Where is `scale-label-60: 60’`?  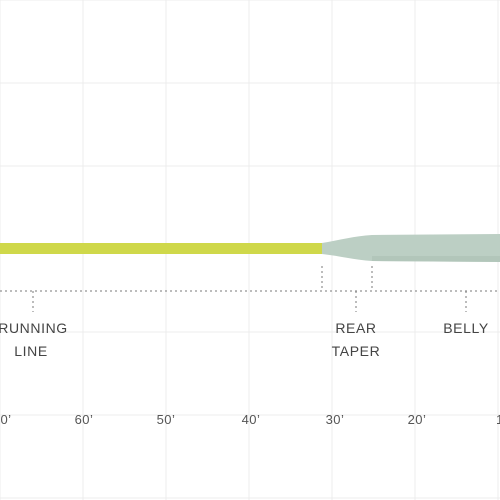
scale-label-60: 60’ is located at coordinates (84, 419).